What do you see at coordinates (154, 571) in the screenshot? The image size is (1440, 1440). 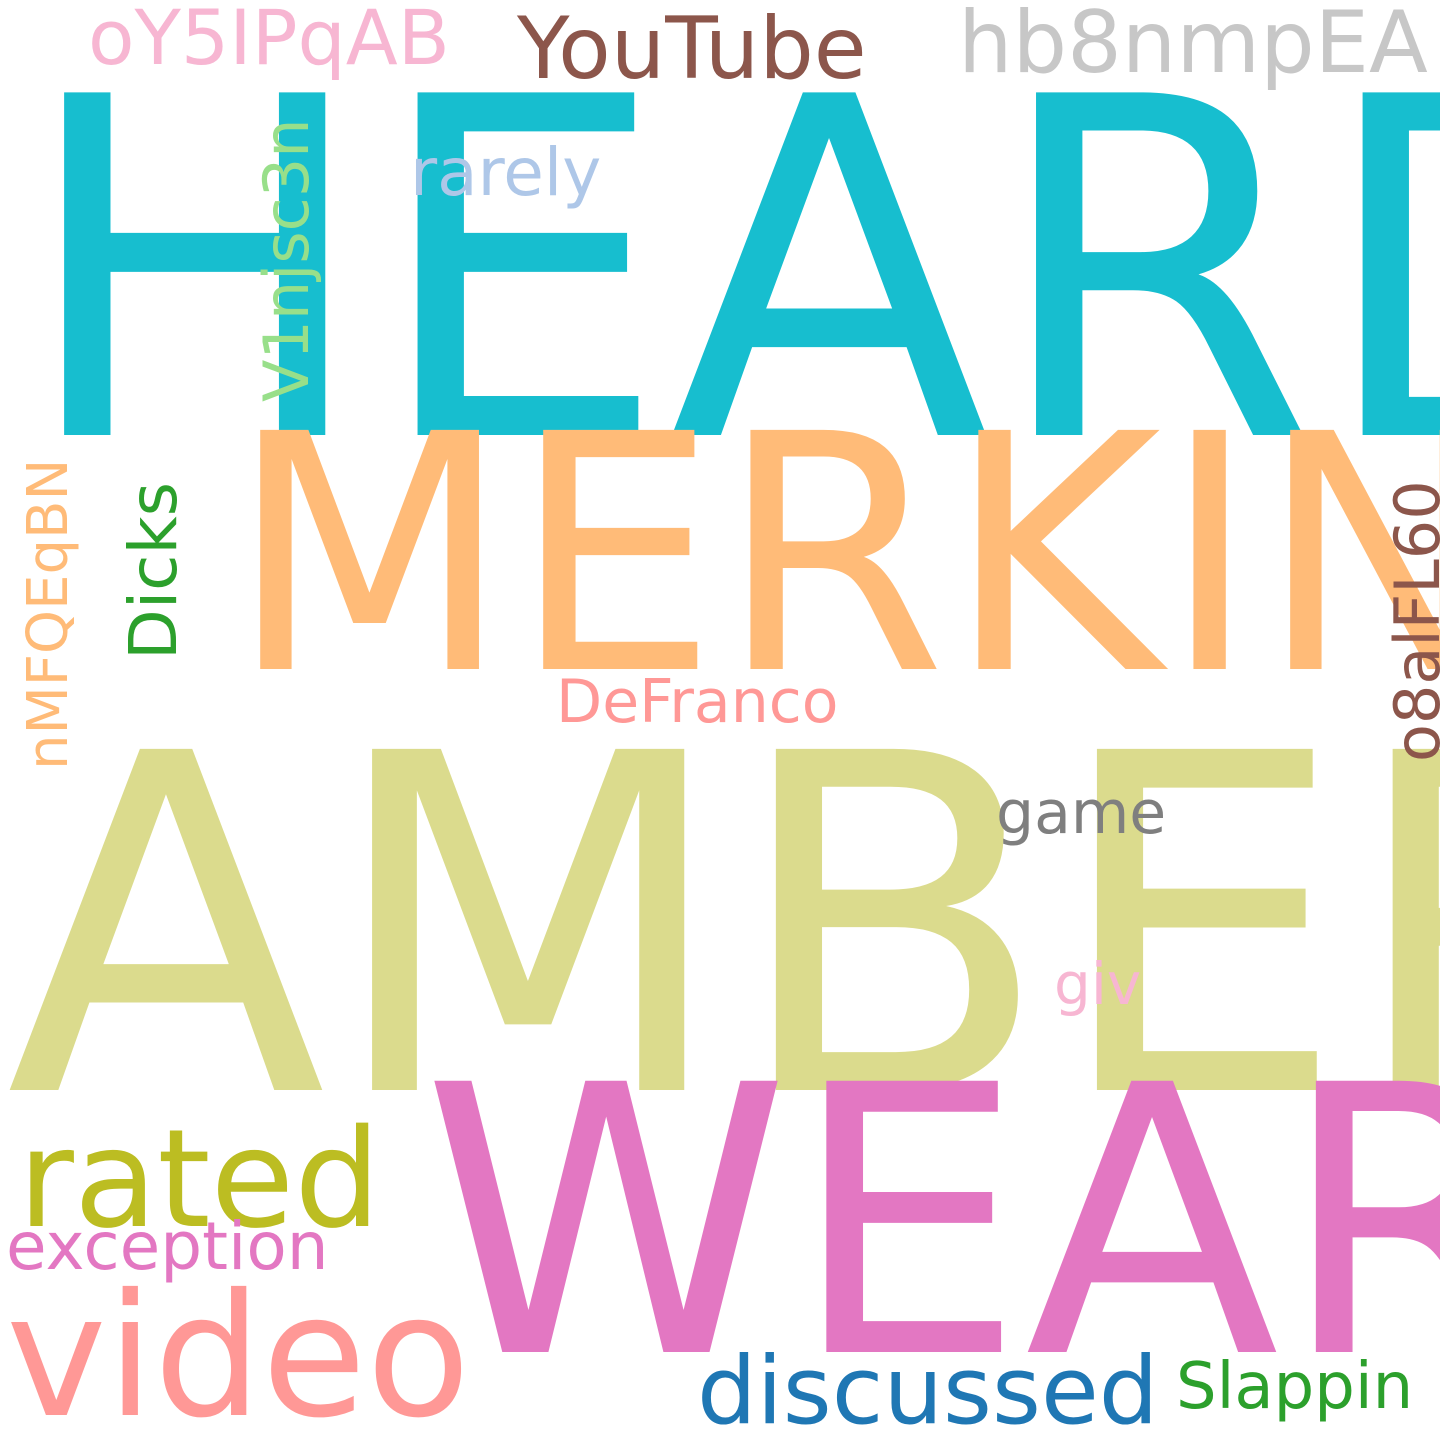 I see `word-dicks: Dicks` at bounding box center [154, 571].